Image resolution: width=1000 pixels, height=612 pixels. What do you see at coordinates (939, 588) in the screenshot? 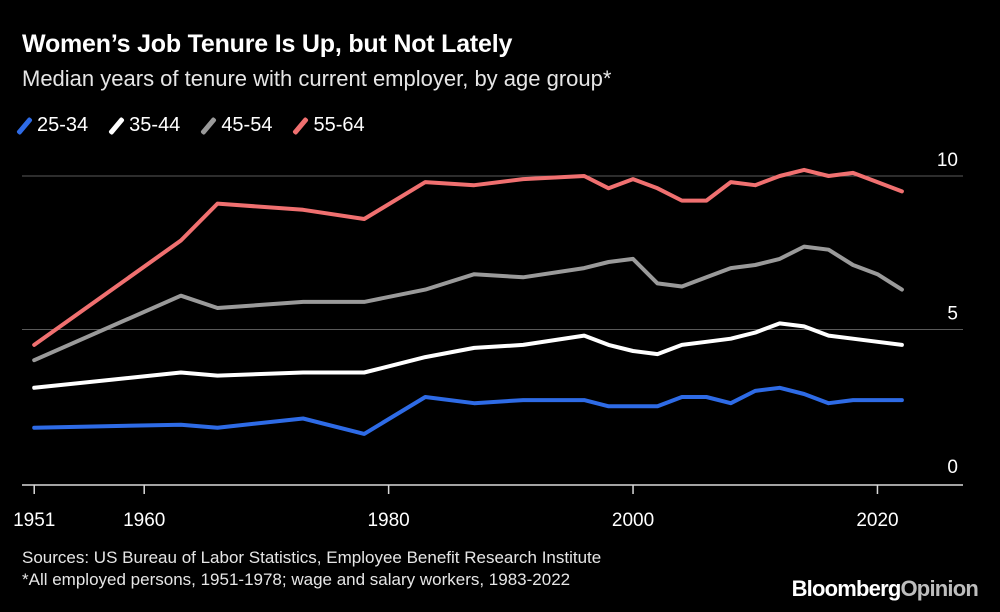
I see `brand-accent: Opinion` at bounding box center [939, 588].